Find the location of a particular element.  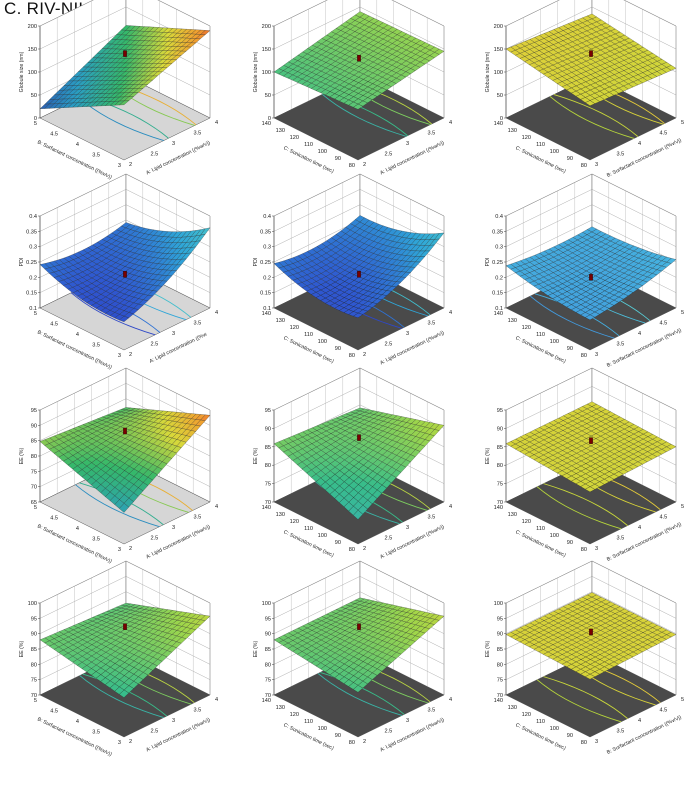

z-tick-label: 90 is located at coordinates (500, 635).